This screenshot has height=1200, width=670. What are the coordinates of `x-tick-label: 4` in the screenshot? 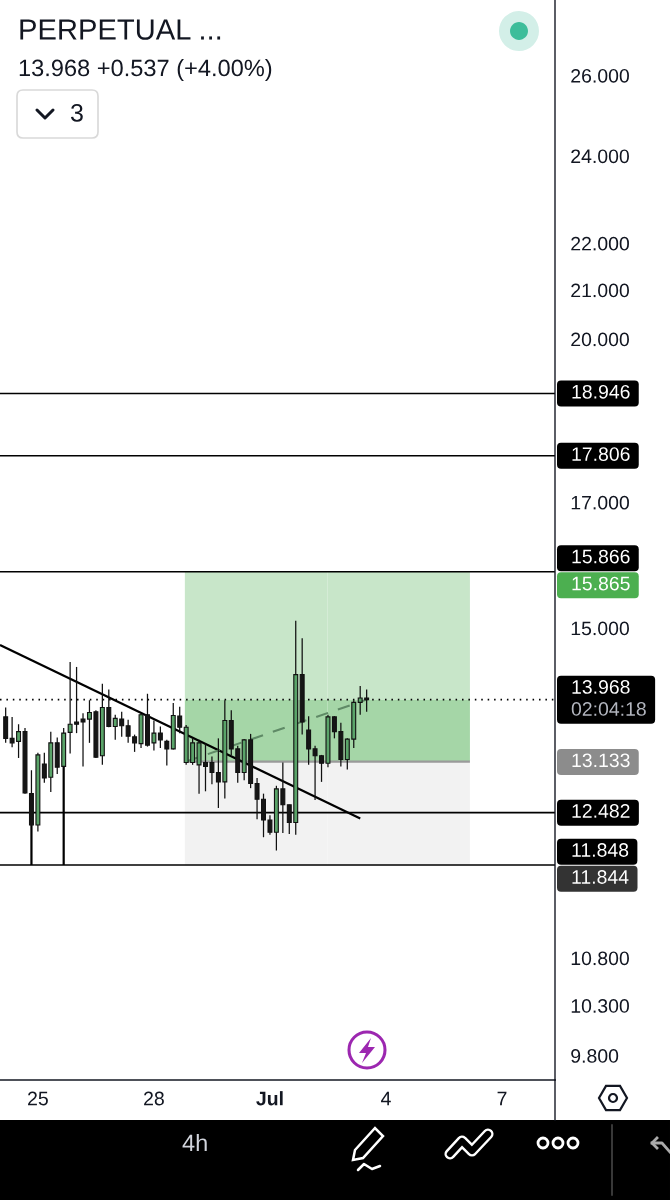 It's located at (386, 1098).